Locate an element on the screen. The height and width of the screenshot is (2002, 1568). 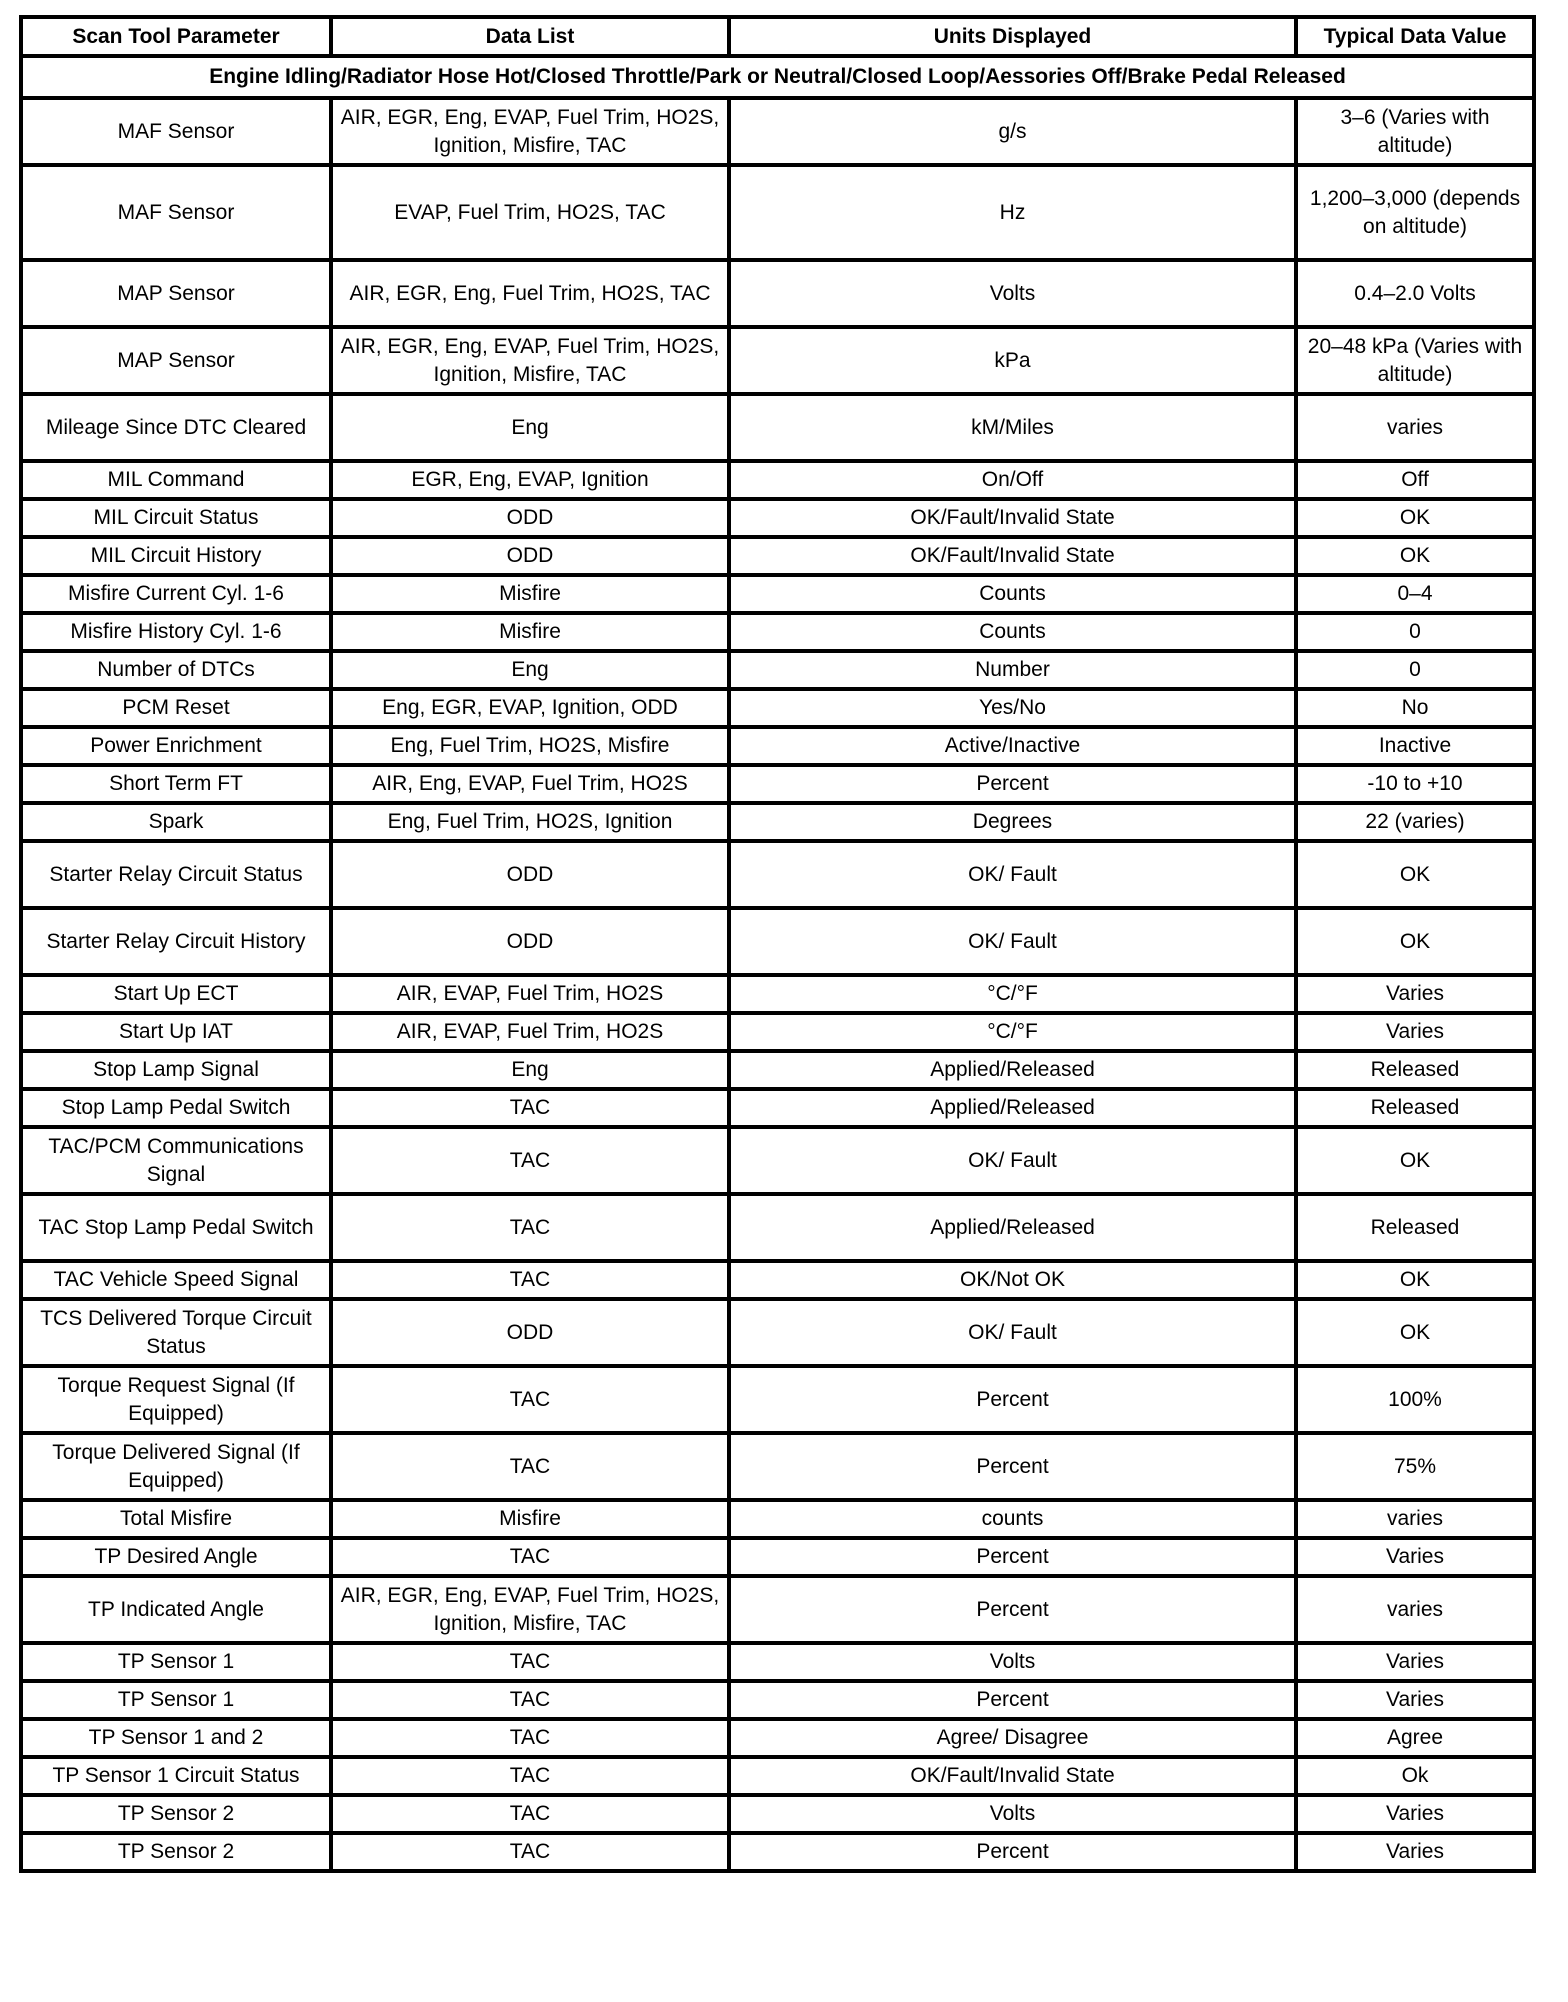
units-cell: Volts is located at coordinates (1012, 1814).